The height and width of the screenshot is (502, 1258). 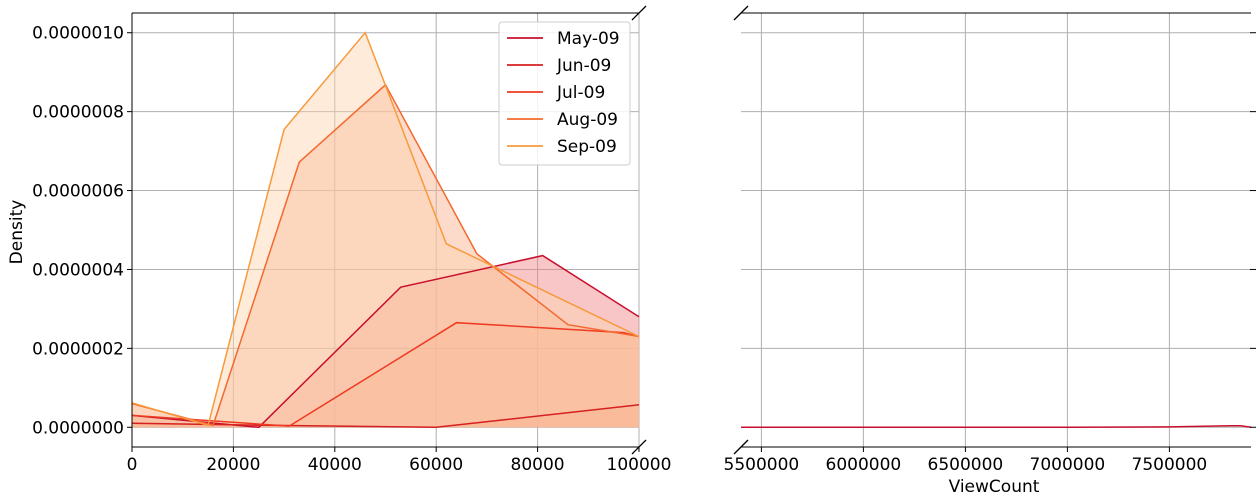 I want to click on legend-label-Jun-09: Jun-09, so click(x=583, y=66).